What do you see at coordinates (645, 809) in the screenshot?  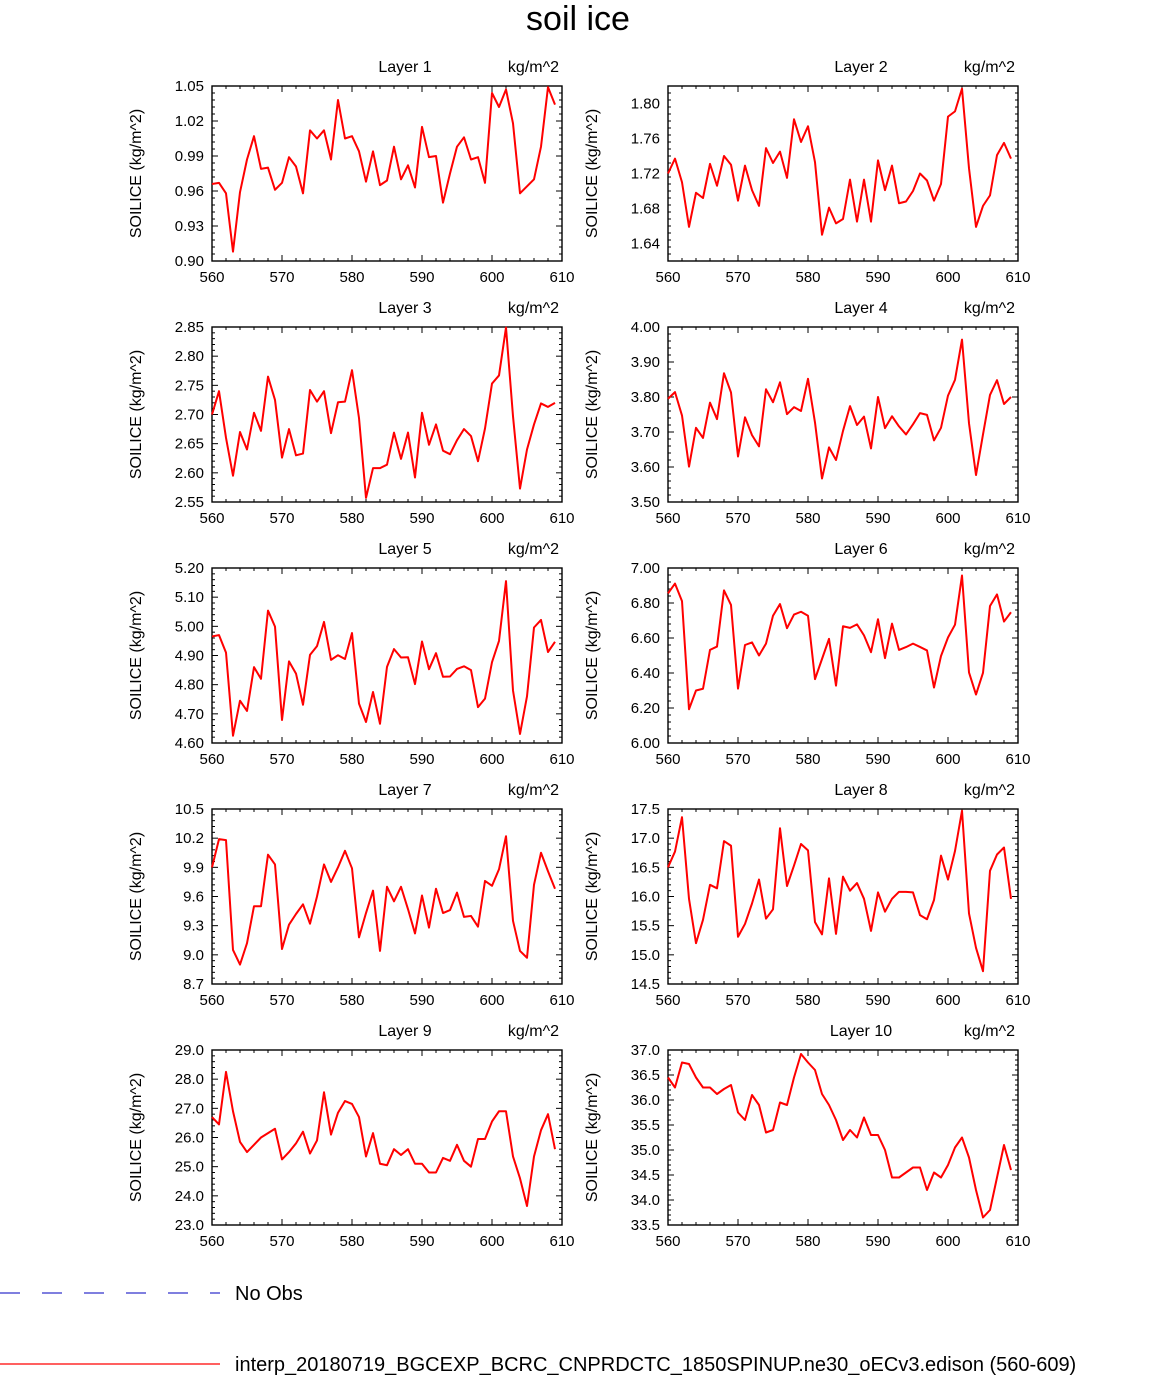 I see `y-tick-label: 17.5` at bounding box center [645, 809].